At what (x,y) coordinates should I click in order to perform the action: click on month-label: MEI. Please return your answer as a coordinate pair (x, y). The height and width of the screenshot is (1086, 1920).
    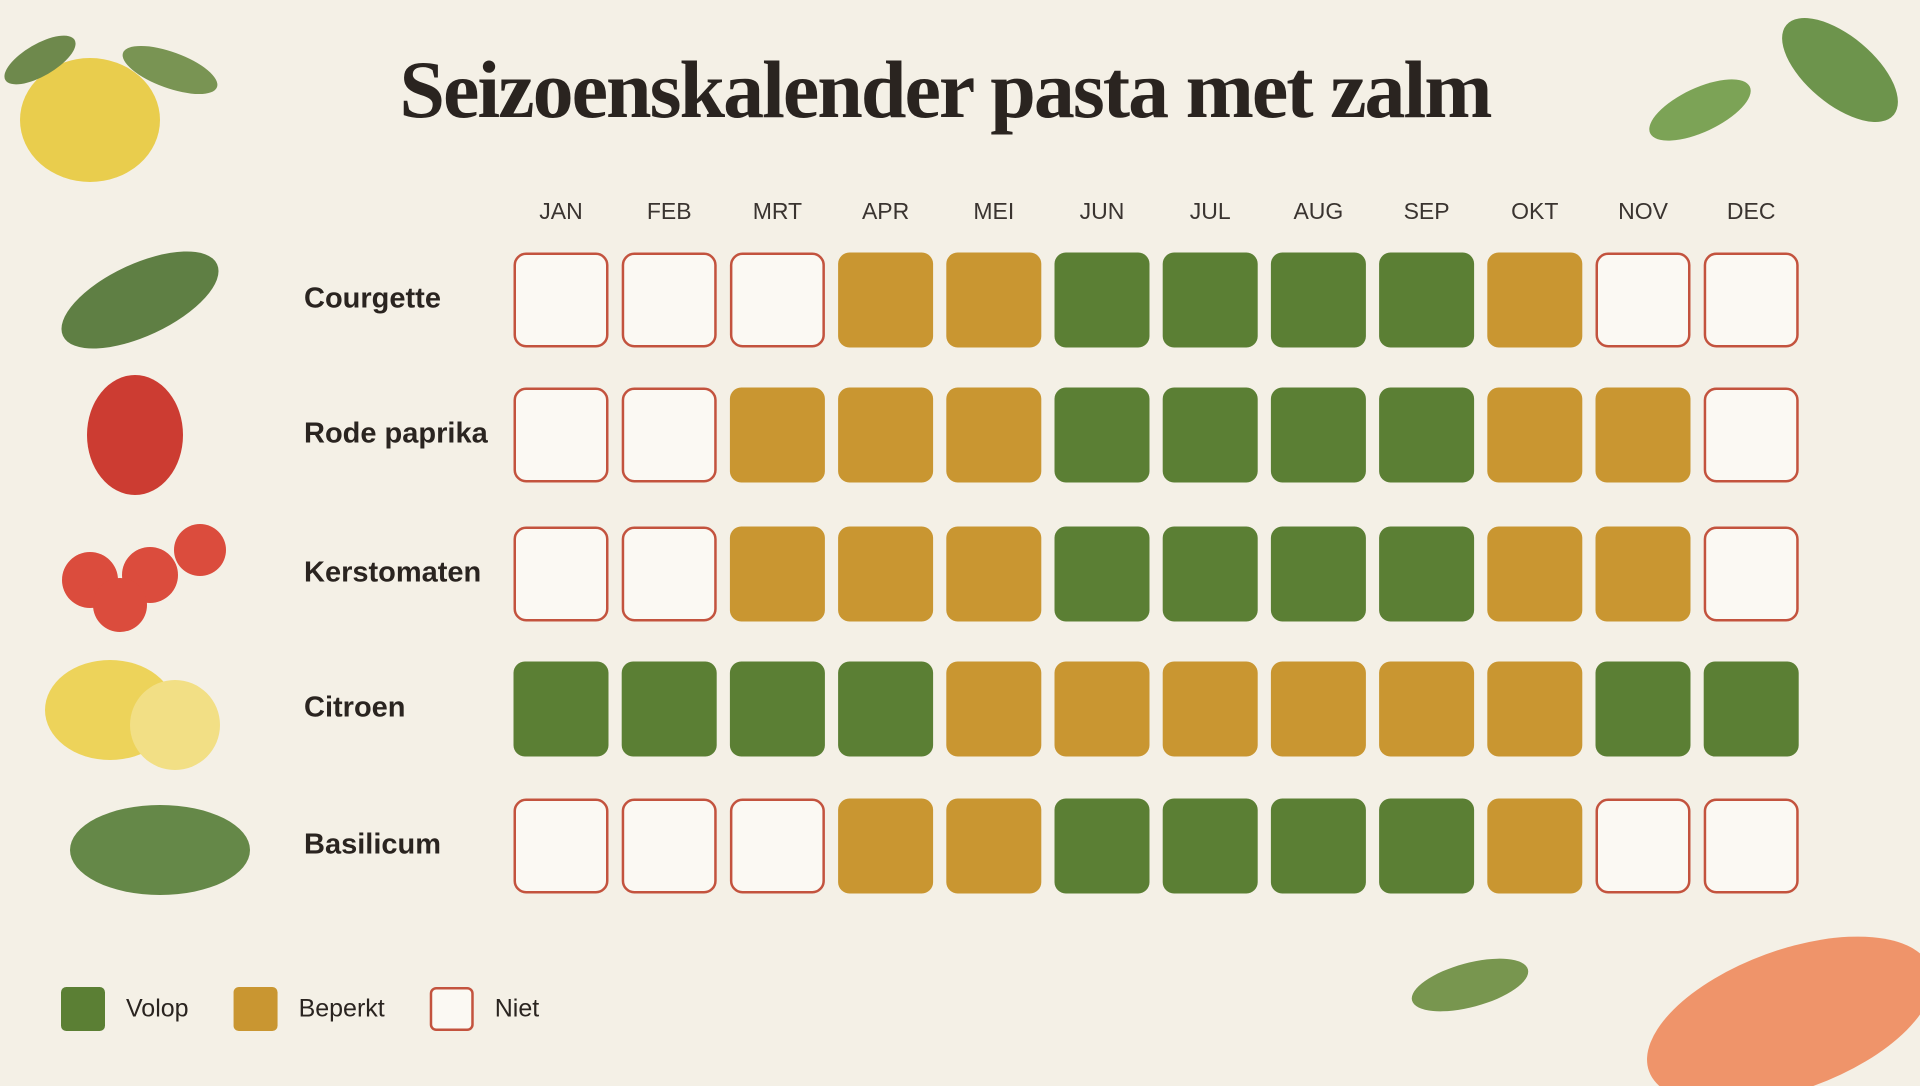
    Looking at the image, I should click on (993, 211).